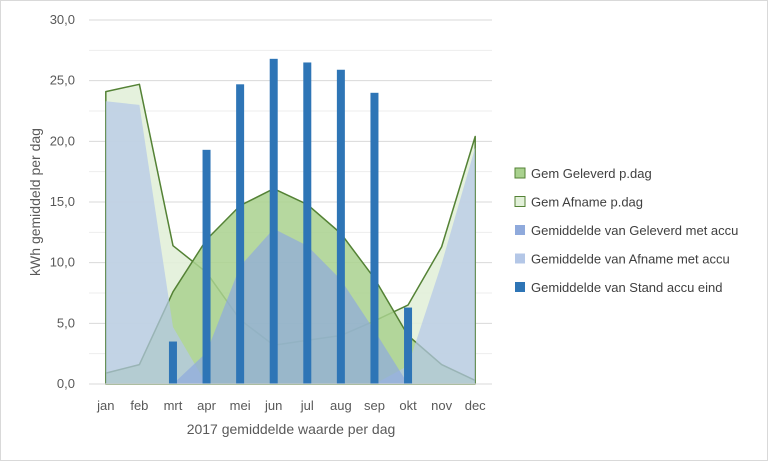  I want to click on x-tick-label-okt: okt, so click(408, 405).